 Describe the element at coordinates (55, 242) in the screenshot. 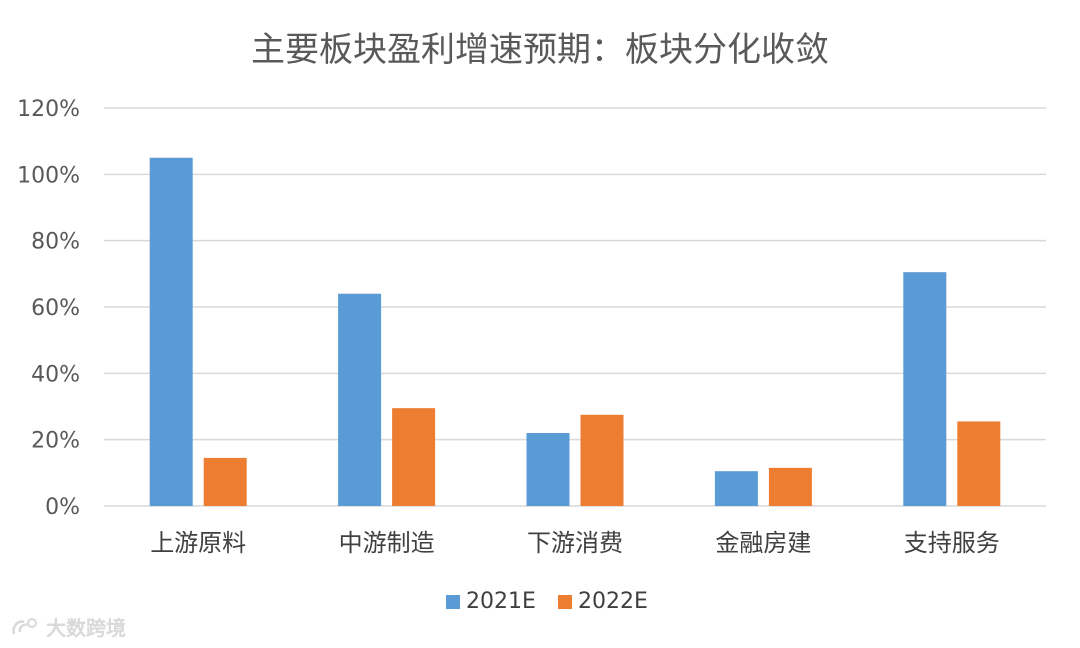

I see `y-tick-label: 80%` at that location.